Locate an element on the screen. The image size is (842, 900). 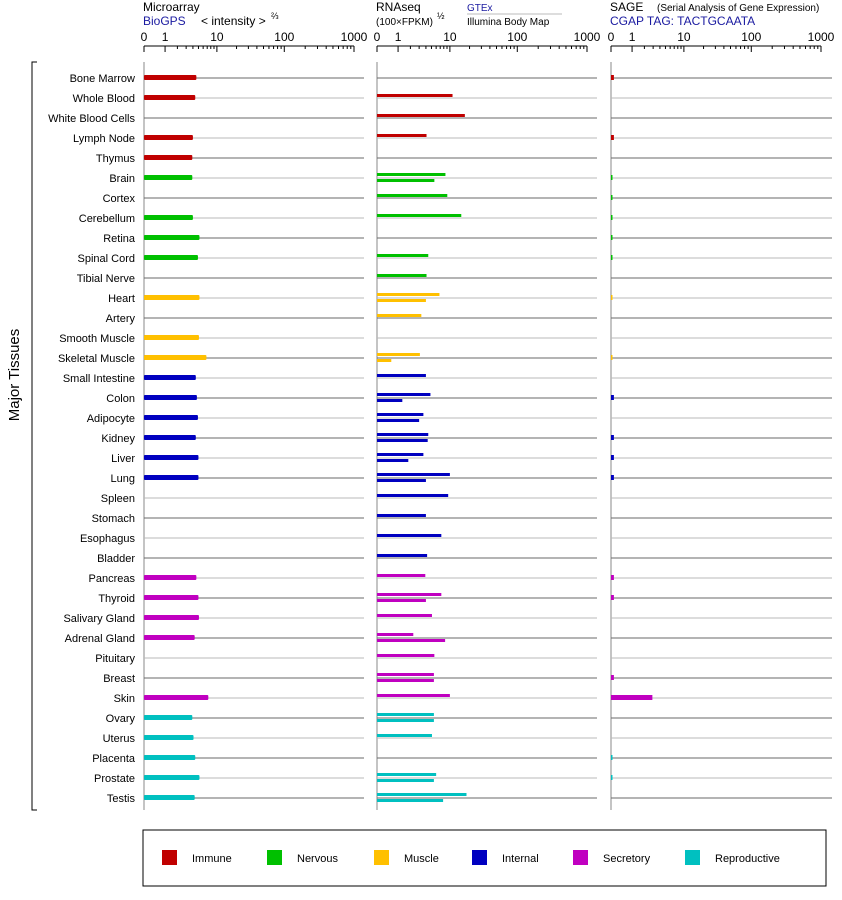
tissue-label: Skin is located at coordinates (124, 699).